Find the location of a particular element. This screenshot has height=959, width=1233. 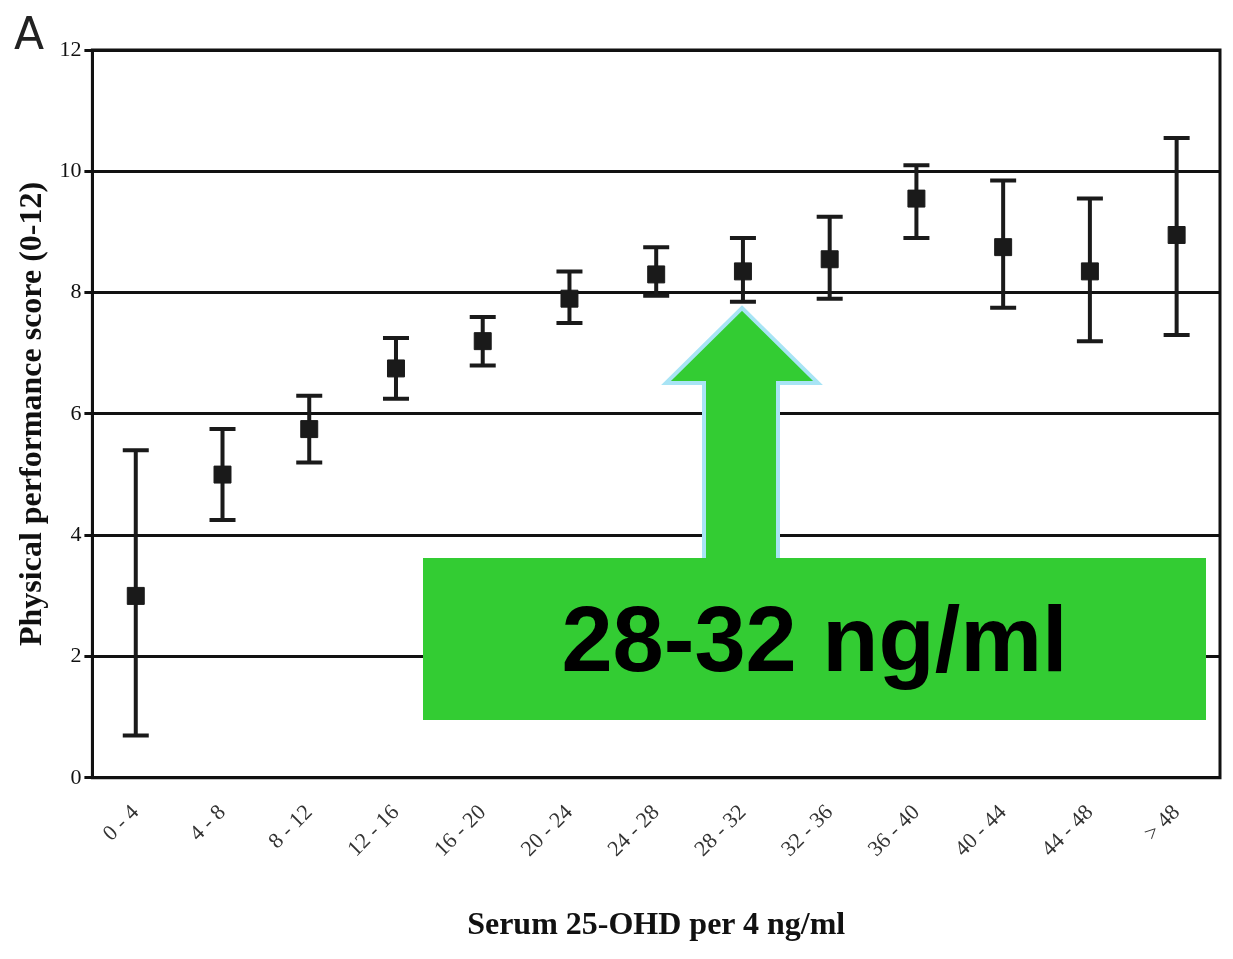

y-tick-label: 8 is located at coordinates (76, 291).